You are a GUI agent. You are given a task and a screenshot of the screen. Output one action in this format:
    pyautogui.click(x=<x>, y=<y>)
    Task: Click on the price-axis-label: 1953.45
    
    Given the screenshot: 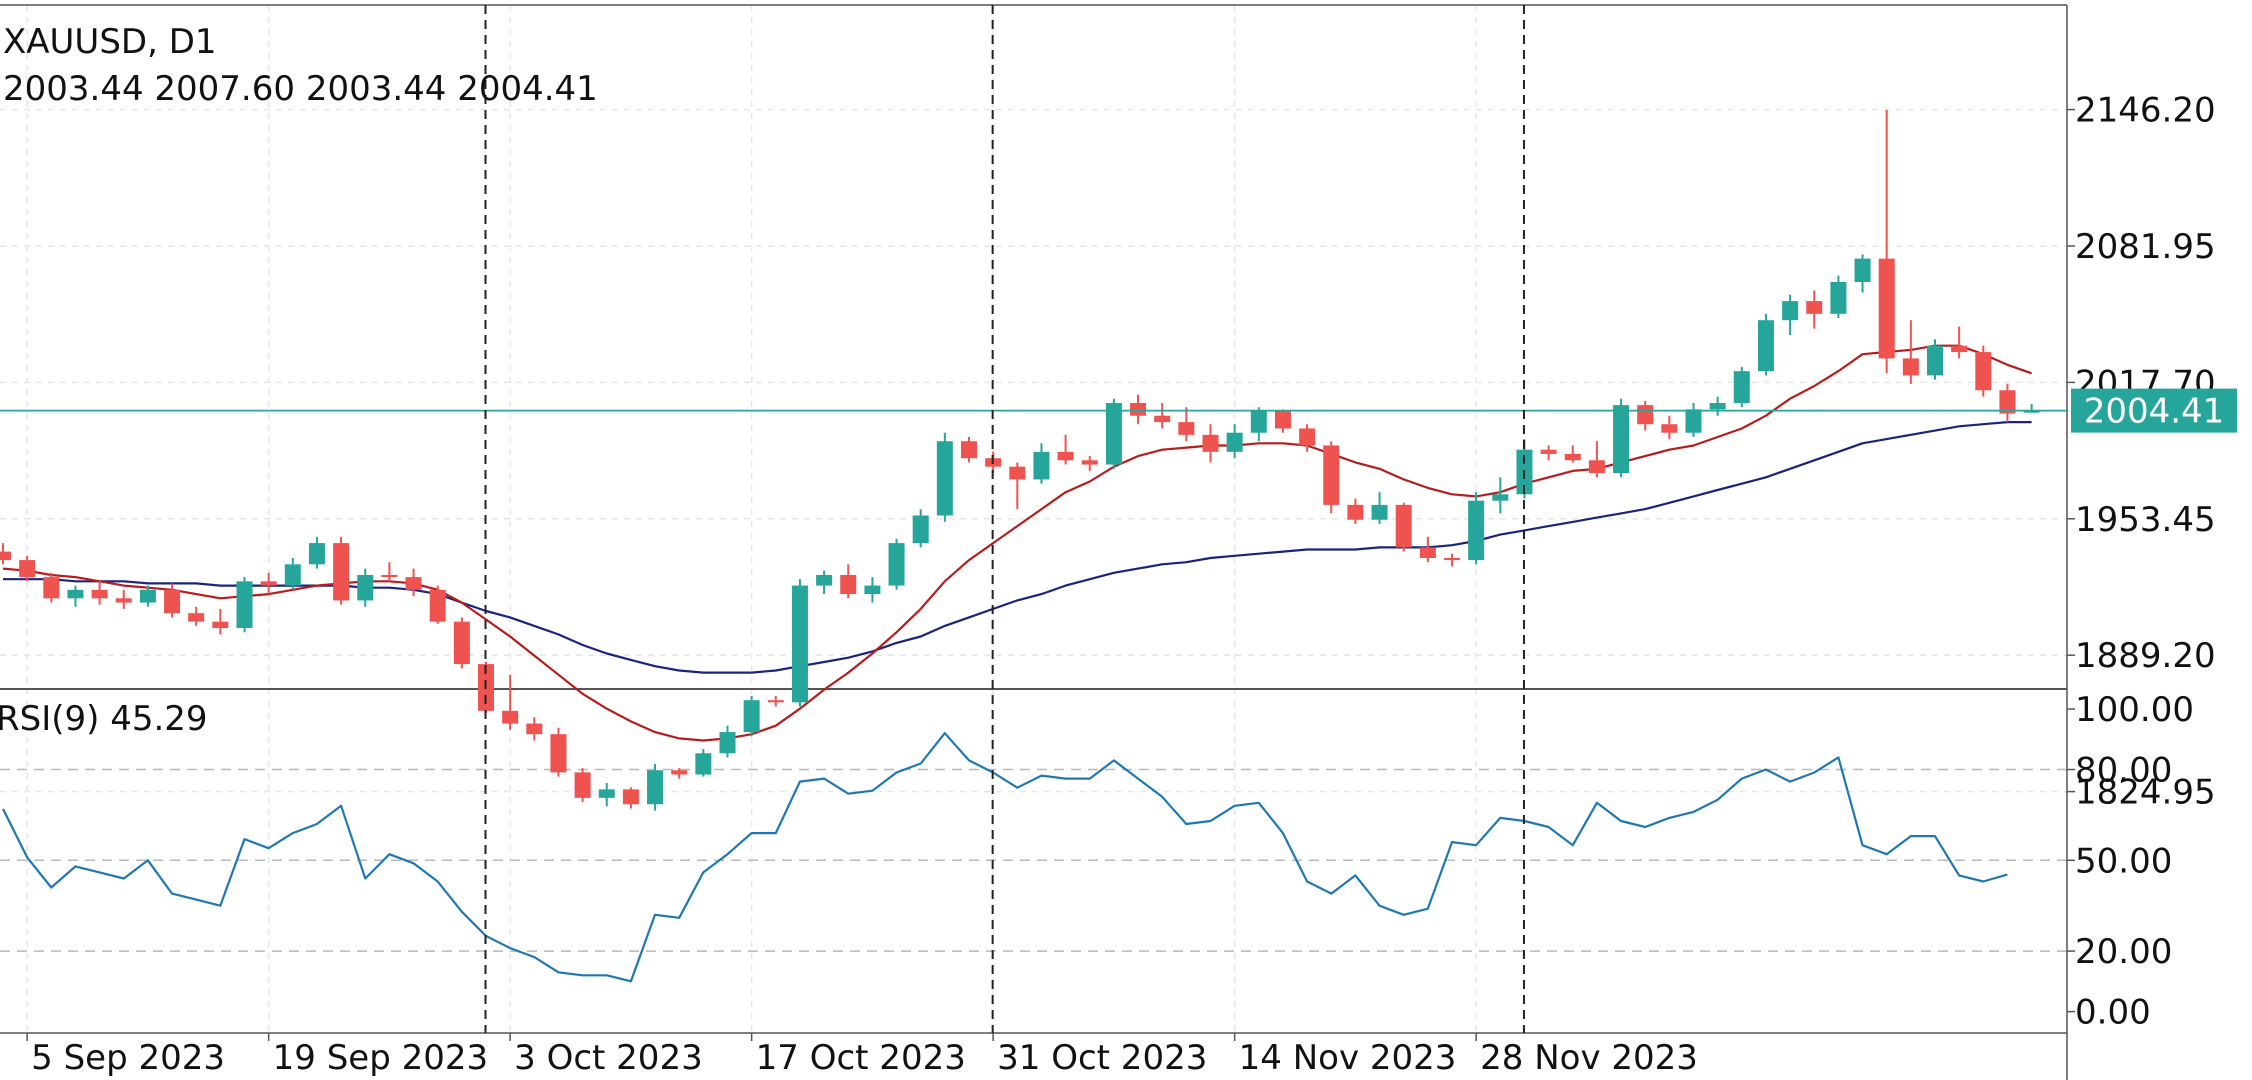 What is the action you would take?
    pyautogui.click(x=2145, y=520)
    